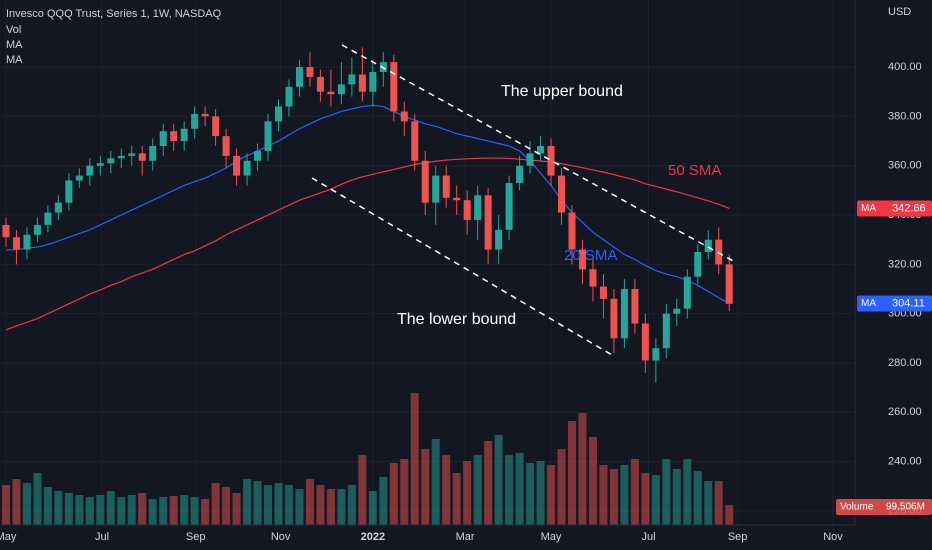 This screenshot has height=550, width=932. I want to click on volume-tag, so click(884, 507).